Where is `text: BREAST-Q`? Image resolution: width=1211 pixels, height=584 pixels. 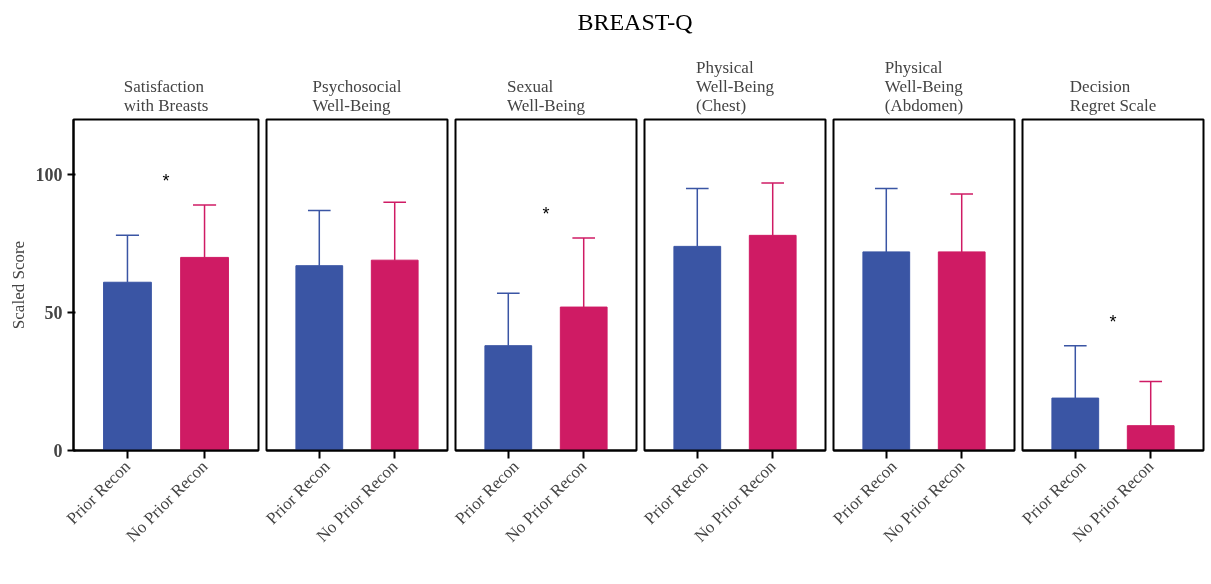
text: BREAST-Q is located at coordinates (635, 22).